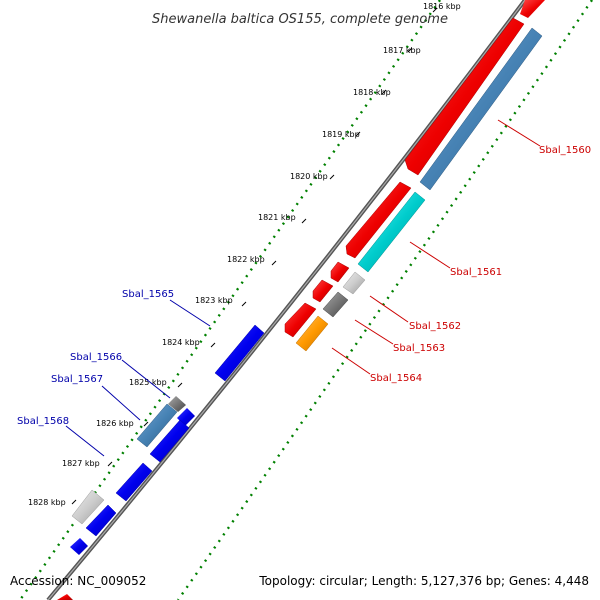  What do you see at coordinates (277, 217) in the screenshot?
I see `kbp-label-1821: 1821 kbp` at bounding box center [277, 217].